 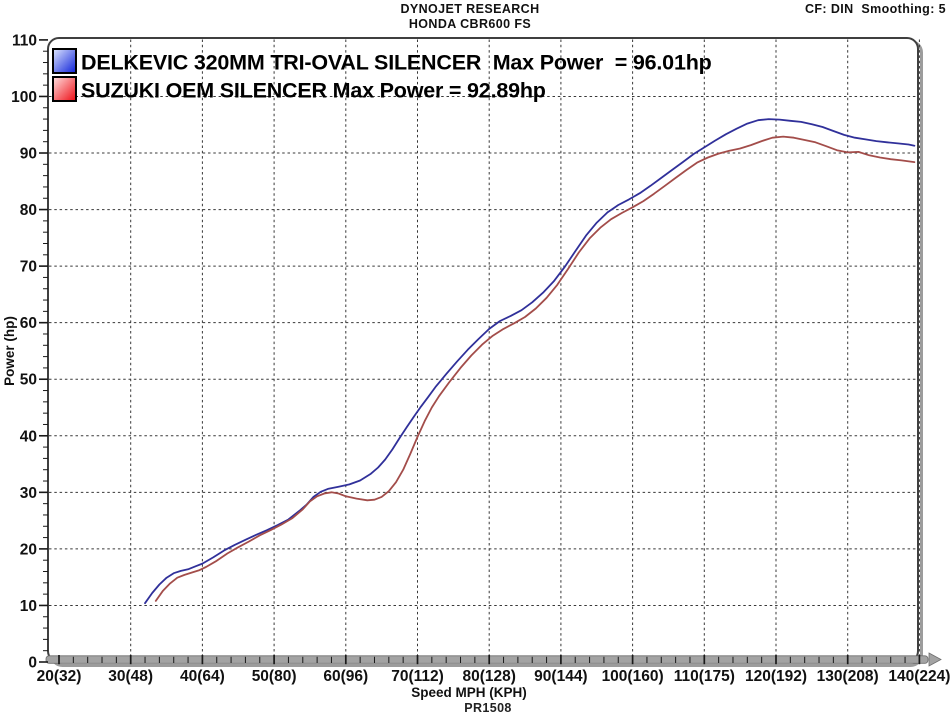 I want to click on x-tick-label: 80(128), so click(x=488, y=676).